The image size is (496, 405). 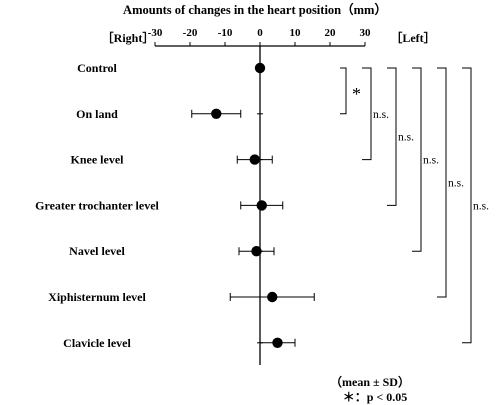 What do you see at coordinates (190, 33) in the screenshot?
I see `x-tick-label: -20` at bounding box center [190, 33].